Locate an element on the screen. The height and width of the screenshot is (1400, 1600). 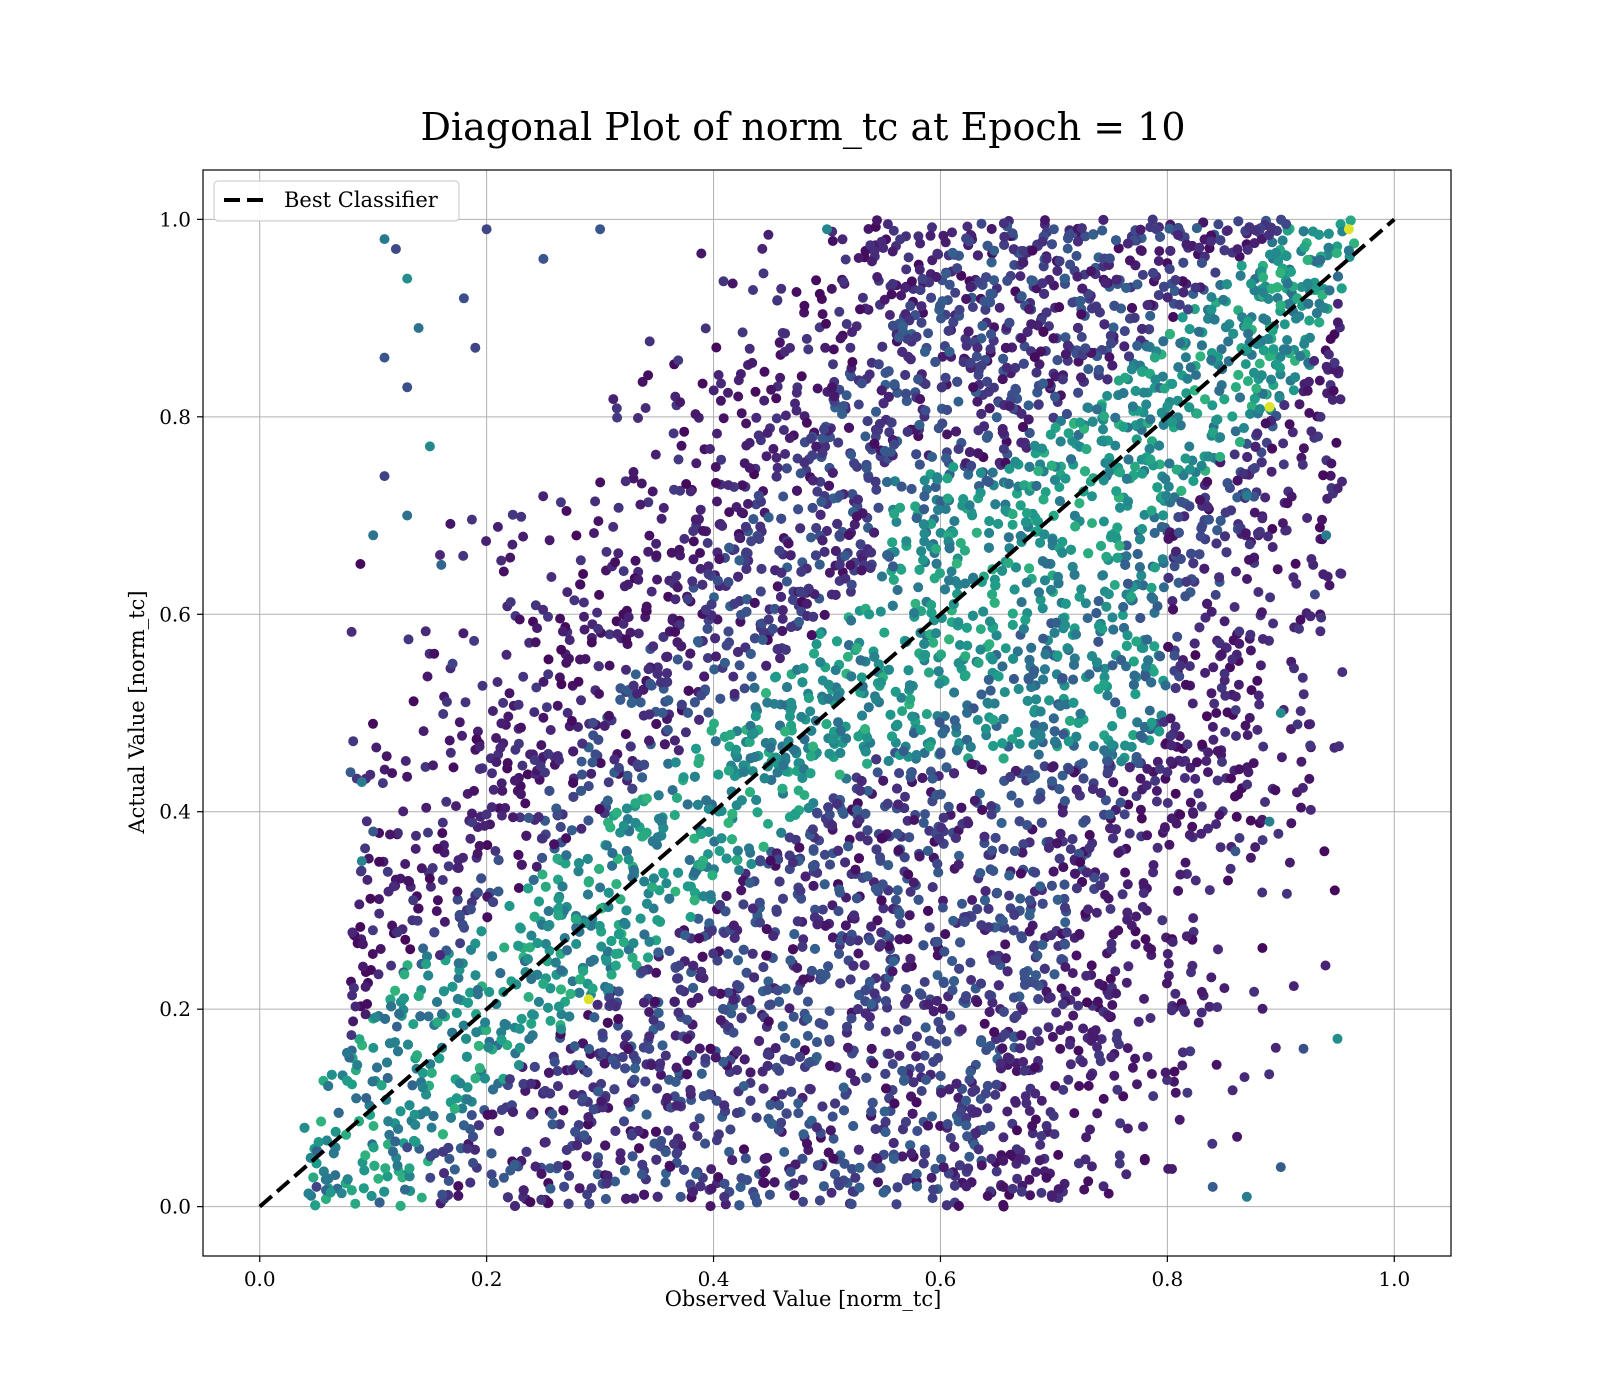
chart-title: Diagonal Plot of norm_tc at Epoch = 10 is located at coordinates (802, 127).